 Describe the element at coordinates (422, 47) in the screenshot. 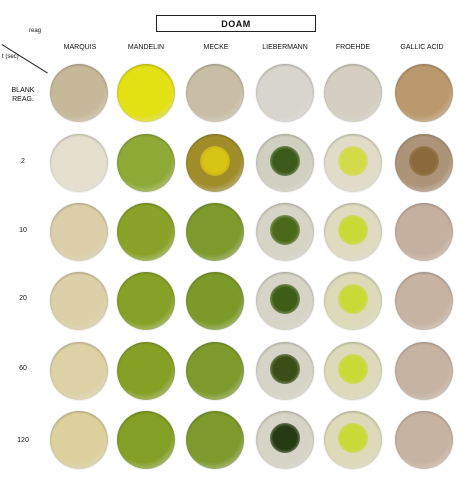

I see `reagent-header-gallic-acid: GALLIC ACID` at that location.